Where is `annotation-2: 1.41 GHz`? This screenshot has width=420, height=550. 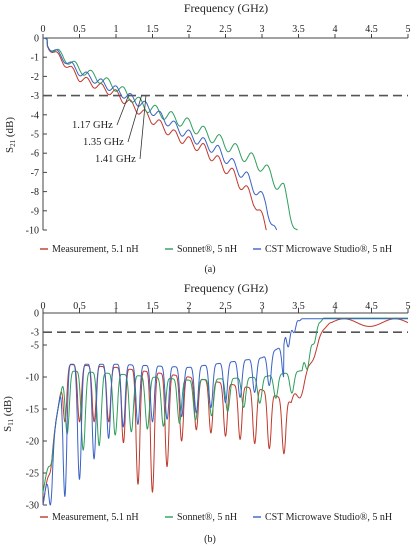 annotation-2: 1.41 GHz is located at coordinates (121, 130).